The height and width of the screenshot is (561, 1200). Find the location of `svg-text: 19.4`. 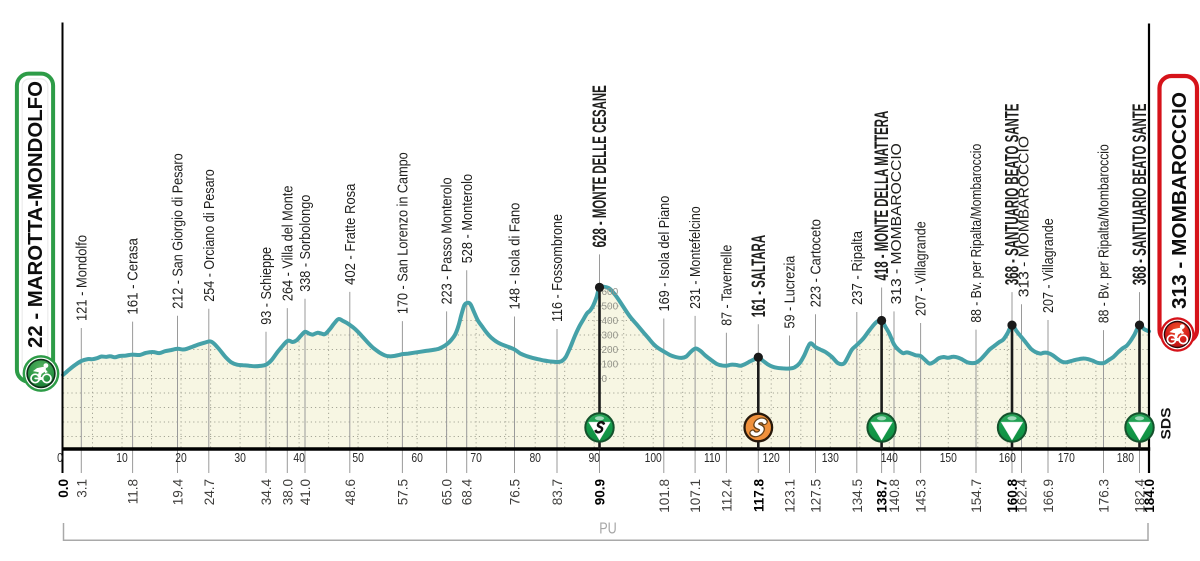

svg-text: 19.4 is located at coordinates (178, 492).